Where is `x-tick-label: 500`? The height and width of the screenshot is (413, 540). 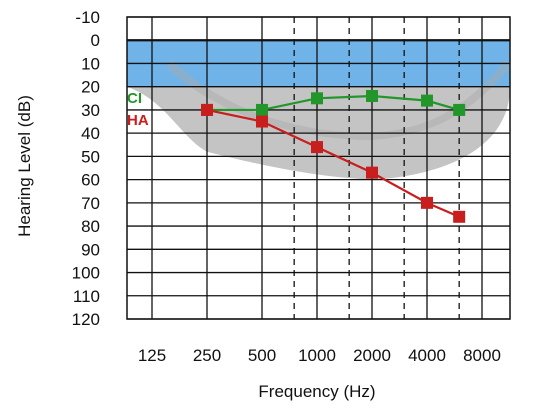 x-tick-label: 500 is located at coordinates (262, 355).